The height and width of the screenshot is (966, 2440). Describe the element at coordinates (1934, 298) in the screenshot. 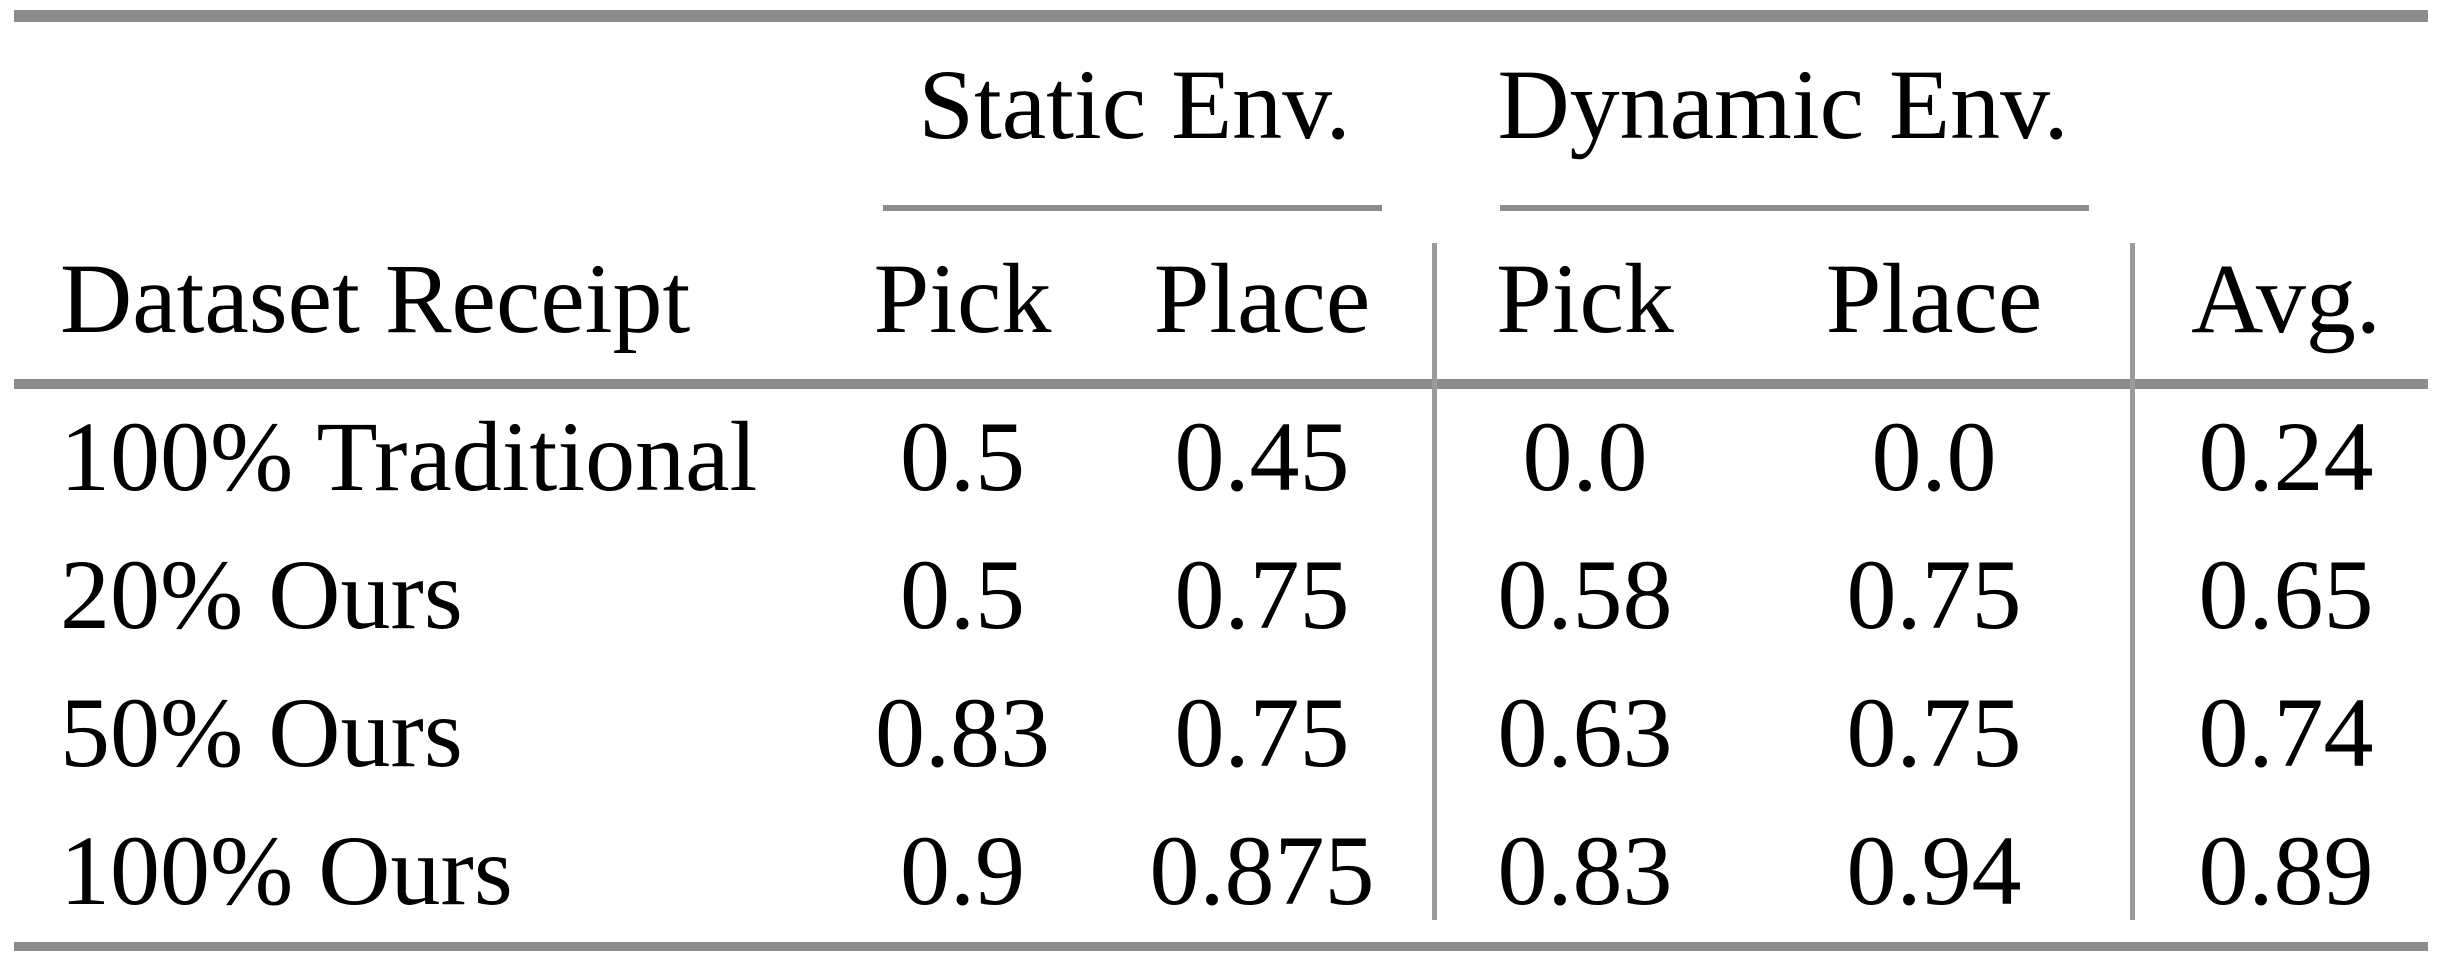

I see `col-header-dynamic-place: Place` at that location.